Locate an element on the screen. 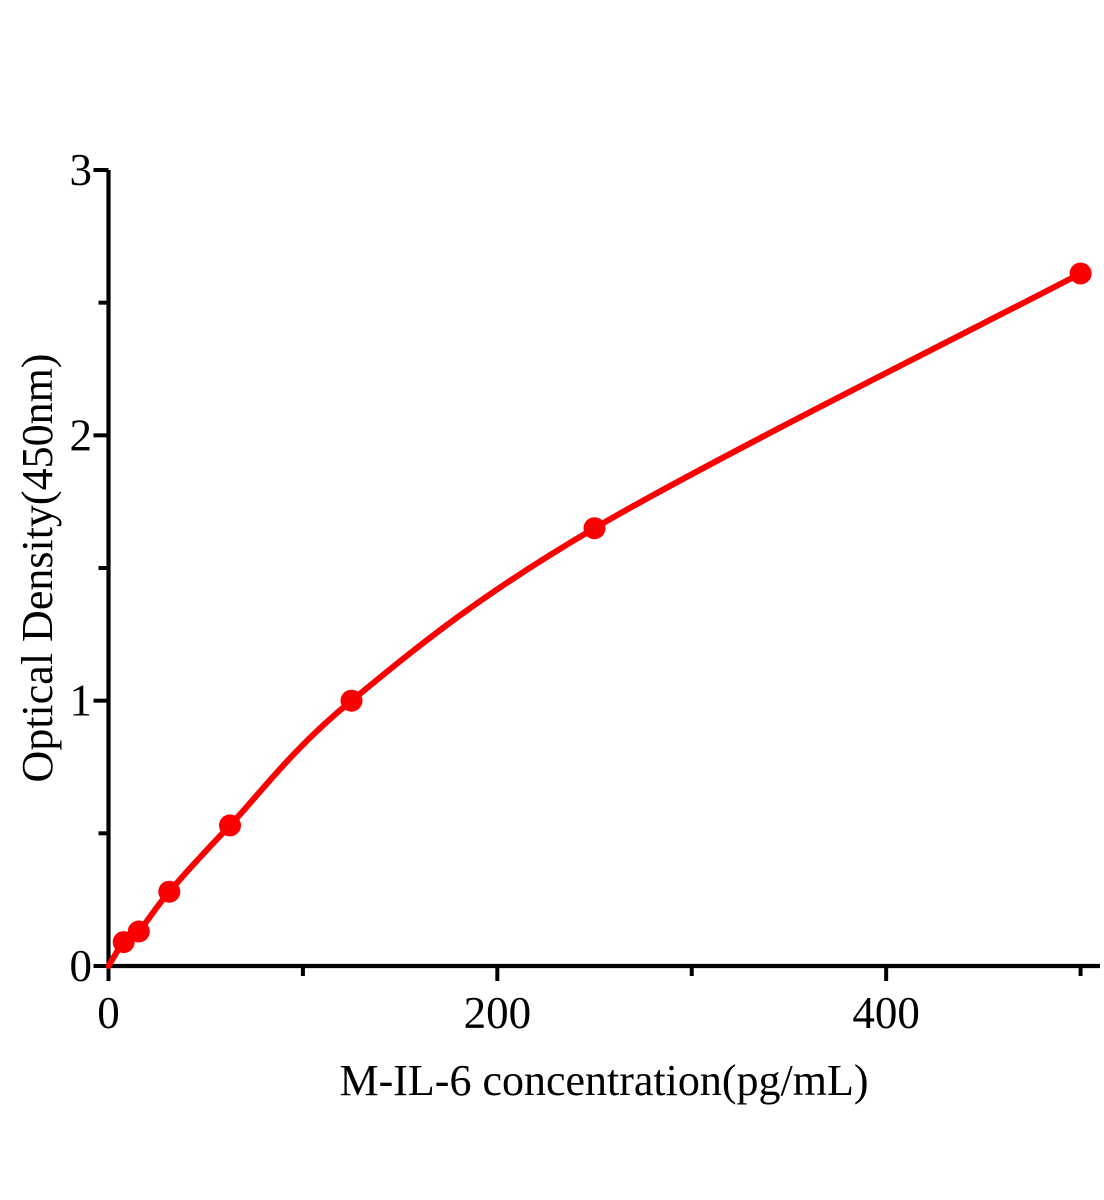  x-axis-title: M-IL-6 concentration(pg/mL) is located at coordinates (603, 1080).